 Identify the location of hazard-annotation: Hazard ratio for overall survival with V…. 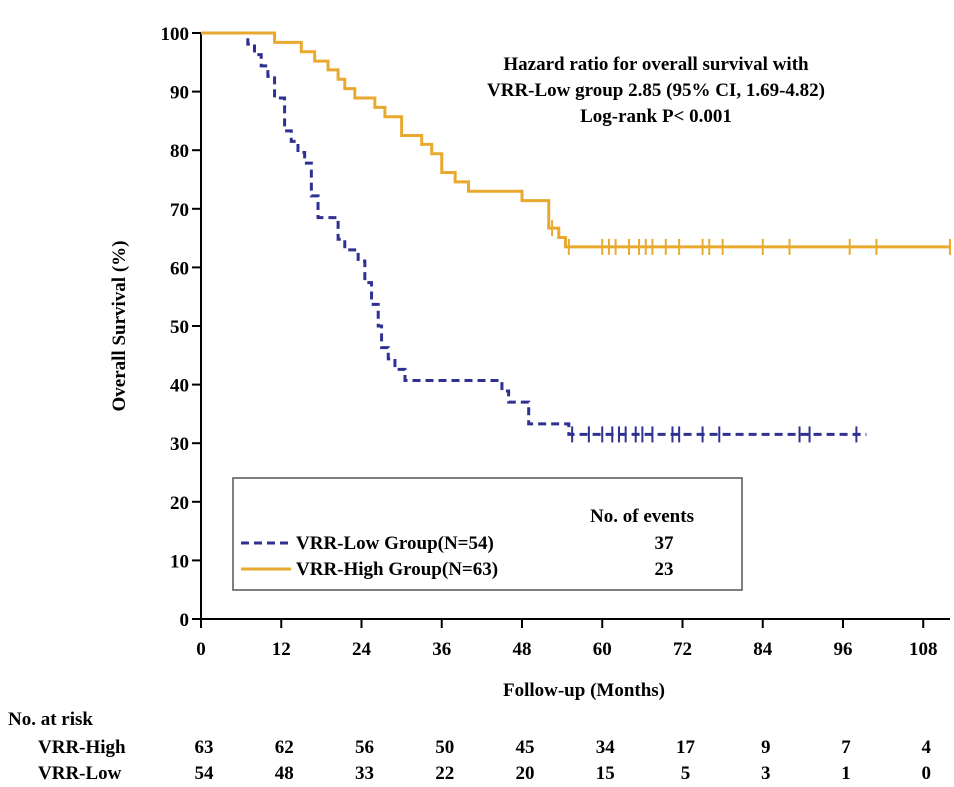
(656, 90).